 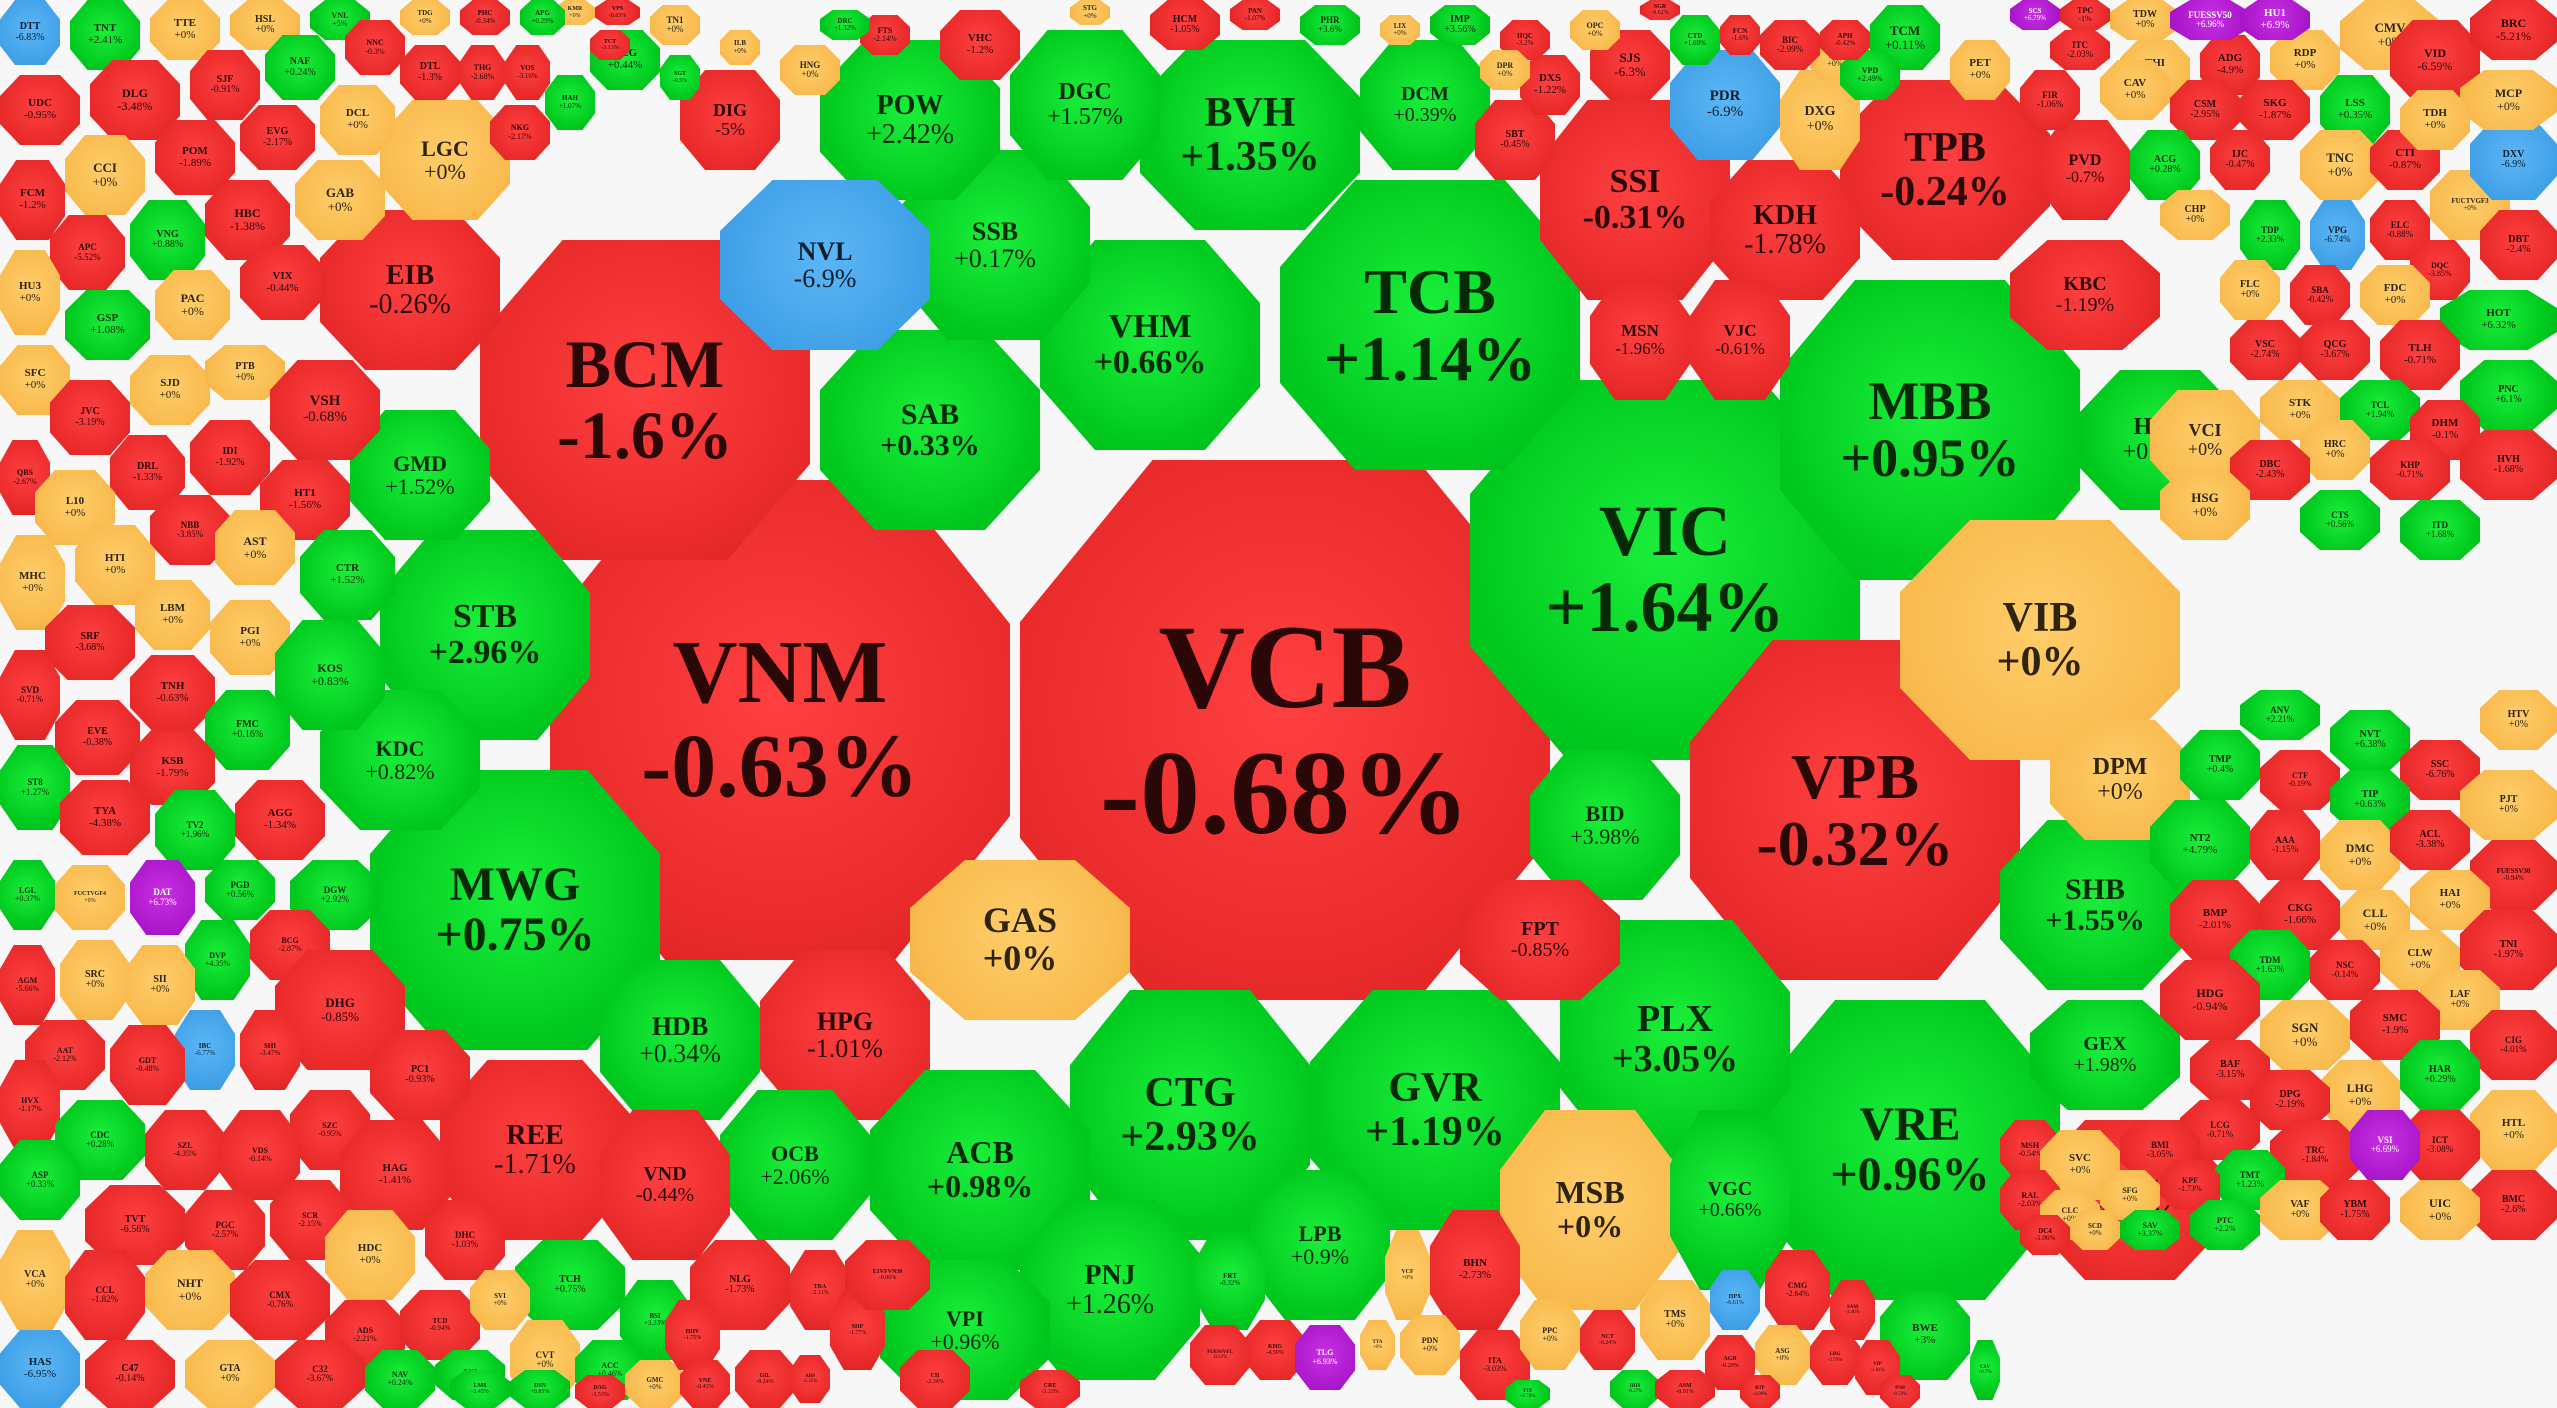 I want to click on stock-cell-vca: VCA +0%, so click(x=35, y=1280).